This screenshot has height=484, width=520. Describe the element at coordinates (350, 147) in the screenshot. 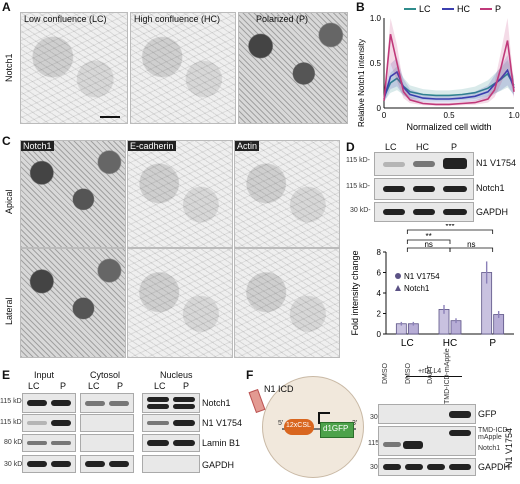

I see `panel-letter-d: D` at that location.